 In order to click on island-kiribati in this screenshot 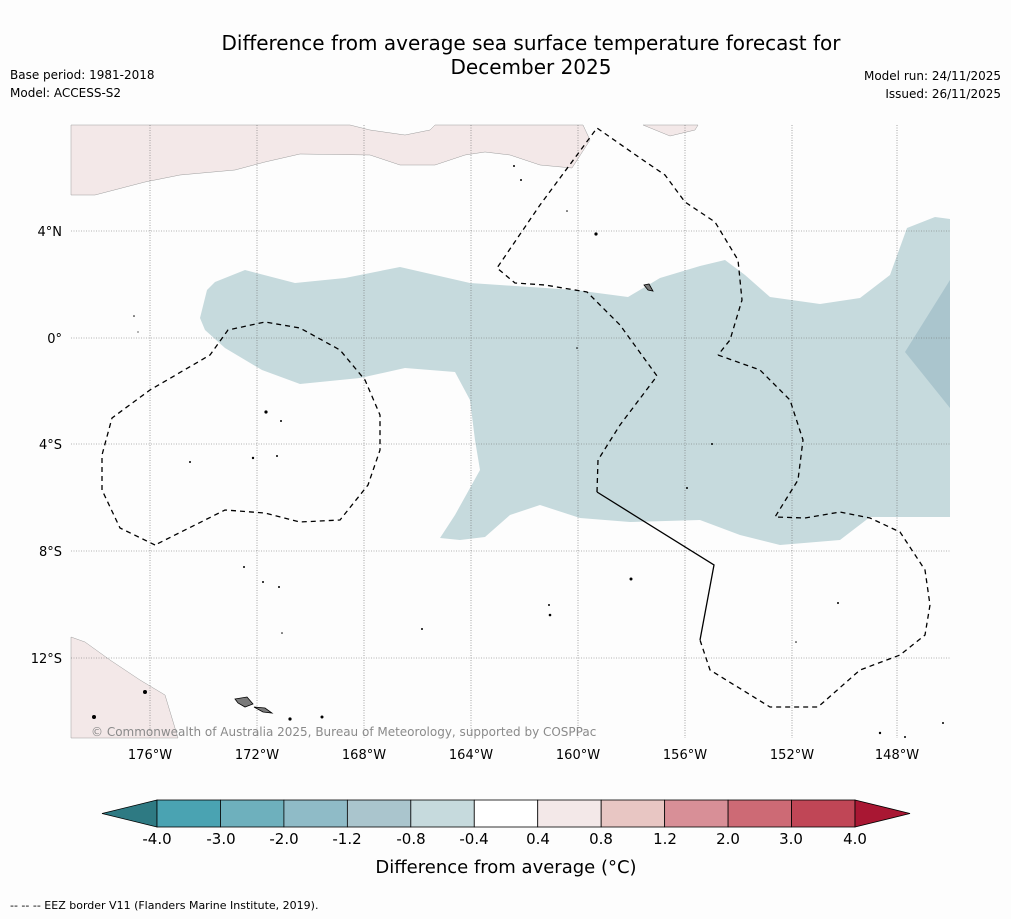, I will do `click(648, 287)`.